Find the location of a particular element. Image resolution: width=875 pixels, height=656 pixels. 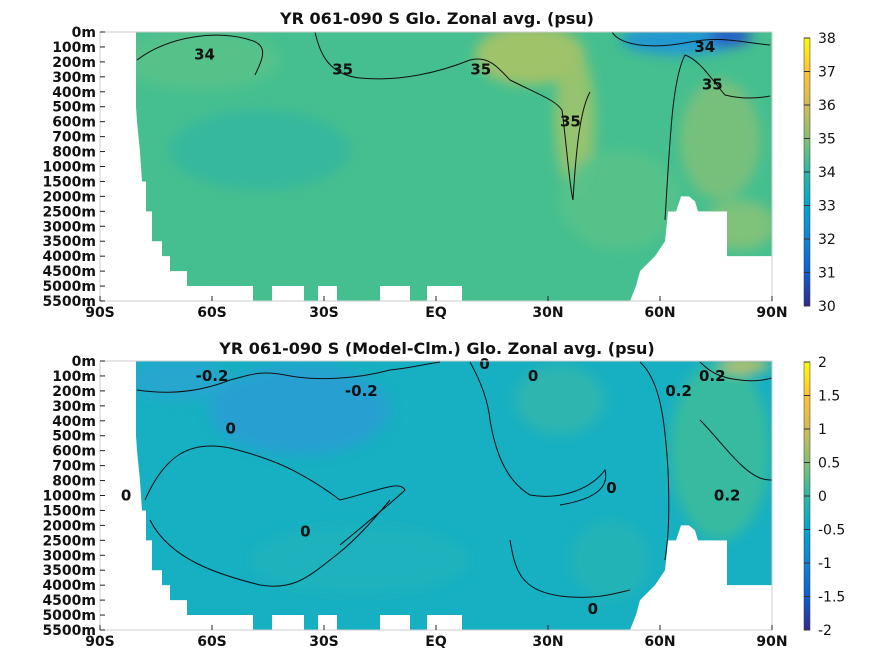

colorbar-tick-label: 30 is located at coordinates (827, 307).